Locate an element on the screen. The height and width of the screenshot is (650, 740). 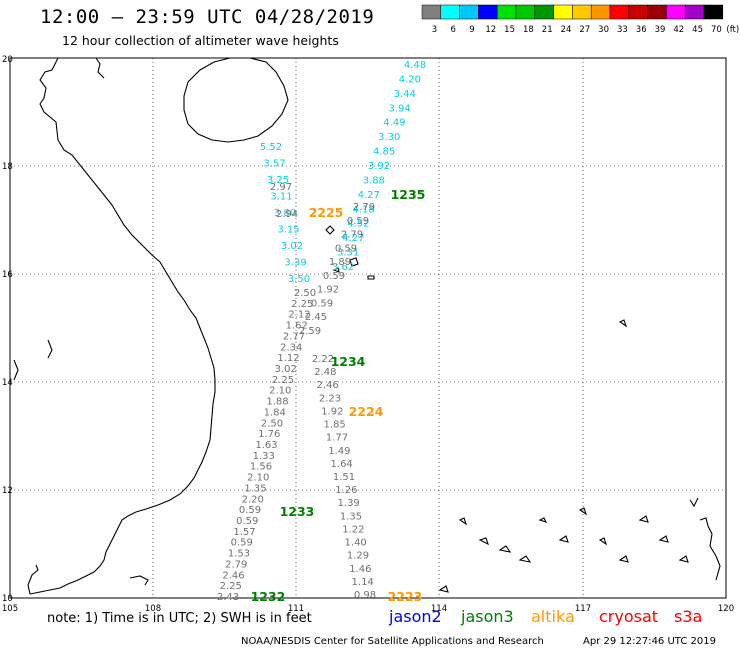
color-scale-label: 3 is located at coordinates (434, 30).